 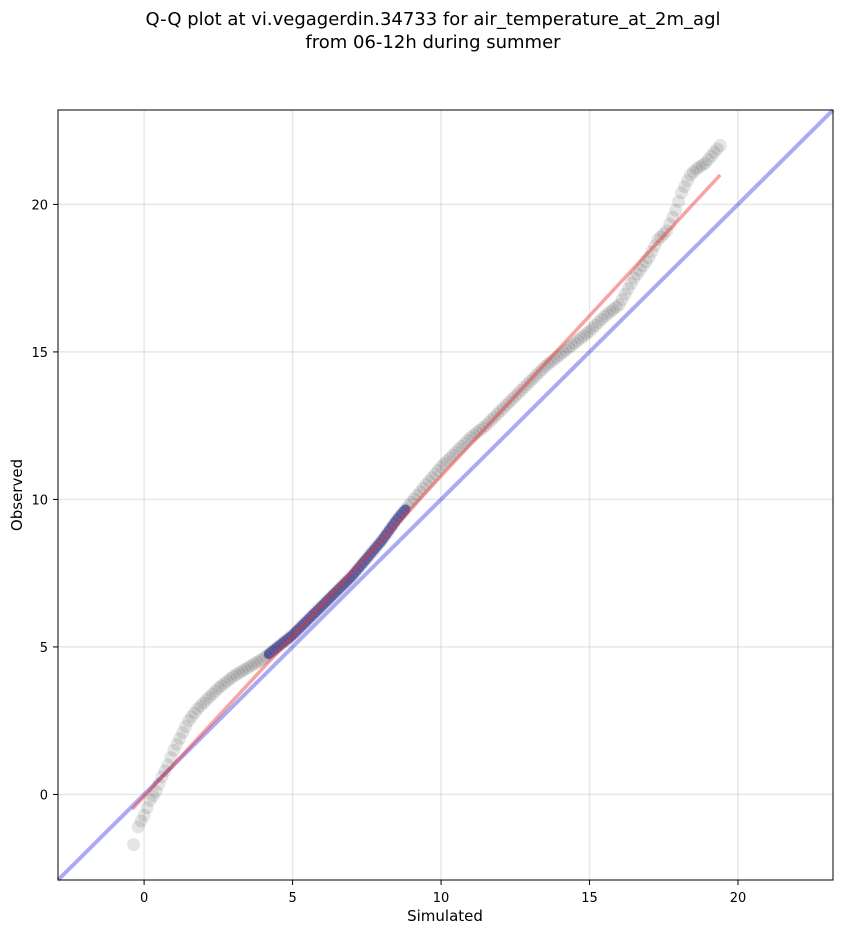 I want to click on x-axis-ticks: 0 5 10 15 20, so click(x=443, y=893).